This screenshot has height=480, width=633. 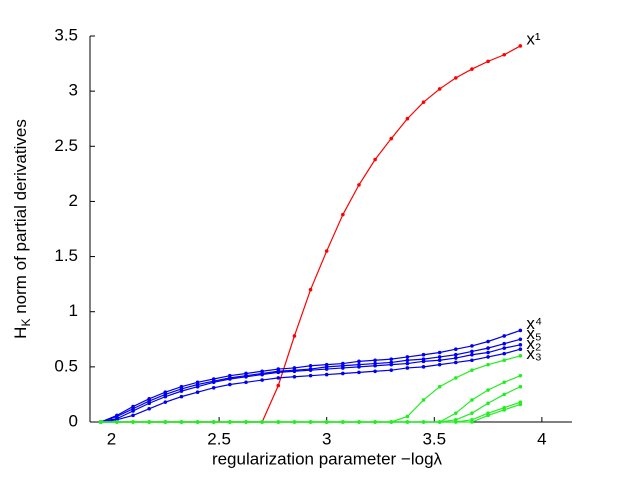 What do you see at coordinates (26, 323) in the screenshot?
I see `y-label-sub: K` at bounding box center [26, 323].